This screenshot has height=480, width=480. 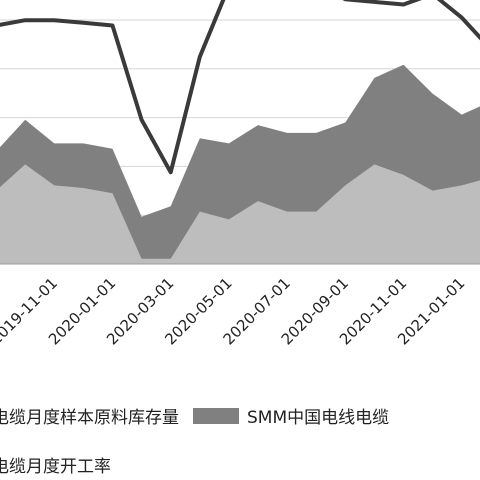 I want to click on legend-row-1: 电缆月度样本原料库存量 SMM中国电线电缆, so click(x=194, y=415).